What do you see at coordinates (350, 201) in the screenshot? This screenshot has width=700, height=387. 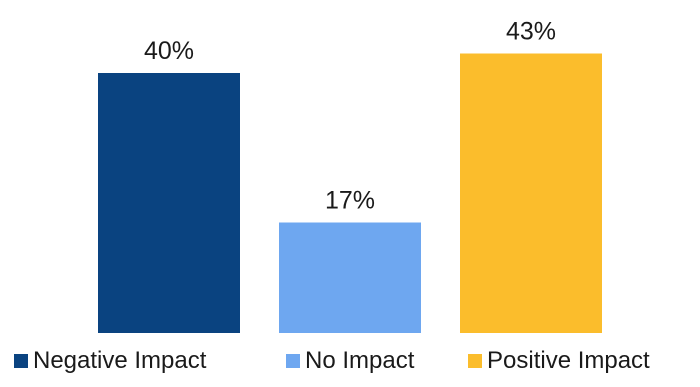 I see `data-label-no-impact: 17%` at bounding box center [350, 201].